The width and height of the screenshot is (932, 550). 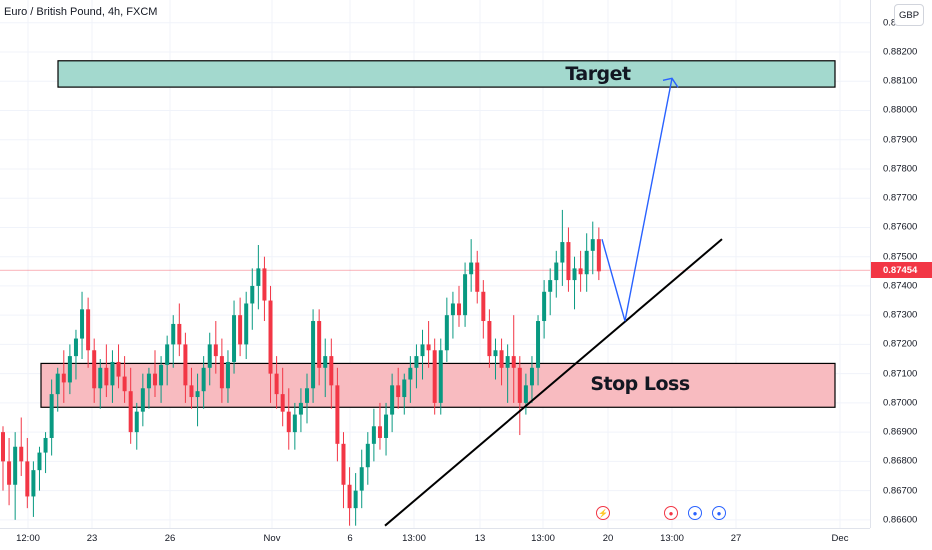 I want to click on time-tick: Nov, so click(x=272, y=538).